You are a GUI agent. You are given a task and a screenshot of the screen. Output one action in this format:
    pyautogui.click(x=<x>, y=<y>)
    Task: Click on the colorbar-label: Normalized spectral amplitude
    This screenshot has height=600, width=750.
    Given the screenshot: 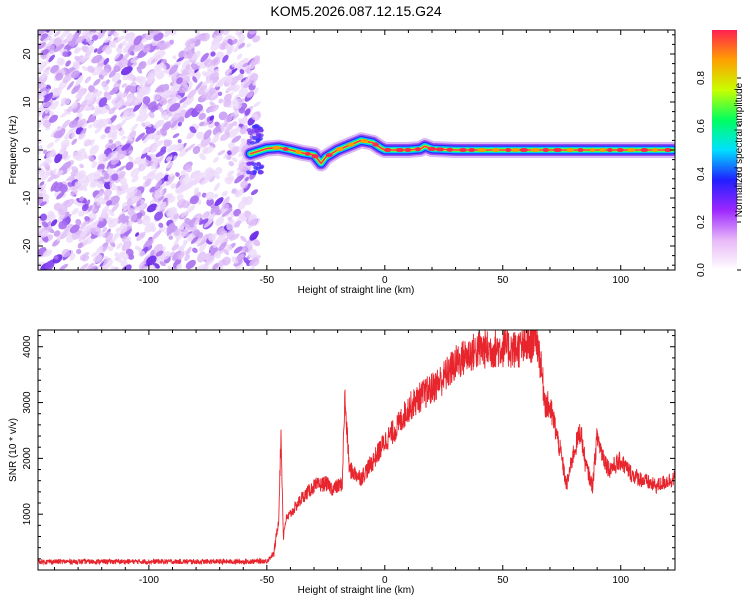 What is the action you would take?
    pyautogui.click(x=739, y=149)
    